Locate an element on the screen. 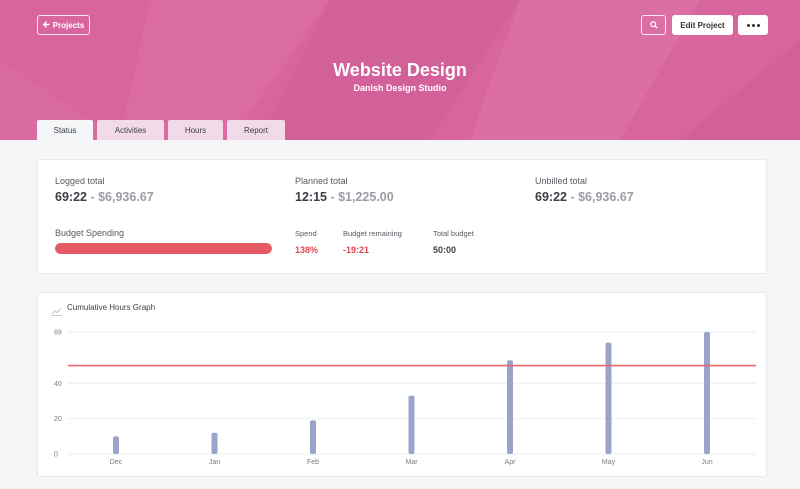 This screenshot has width=800, height=489. tab-hours: Hours is located at coordinates (195, 130).